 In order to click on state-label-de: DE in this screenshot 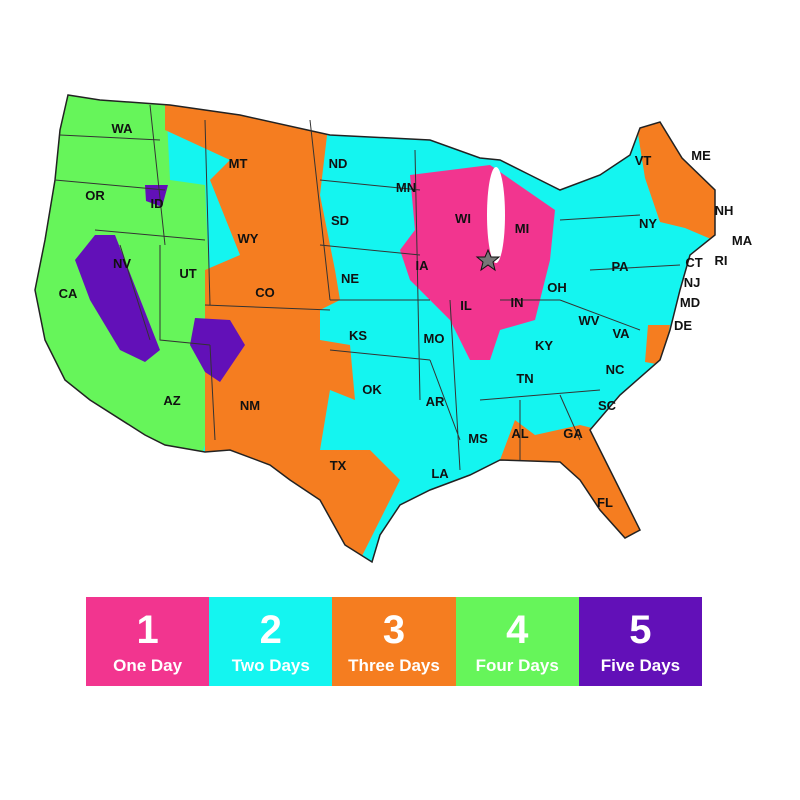, I will do `click(683, 325)`.